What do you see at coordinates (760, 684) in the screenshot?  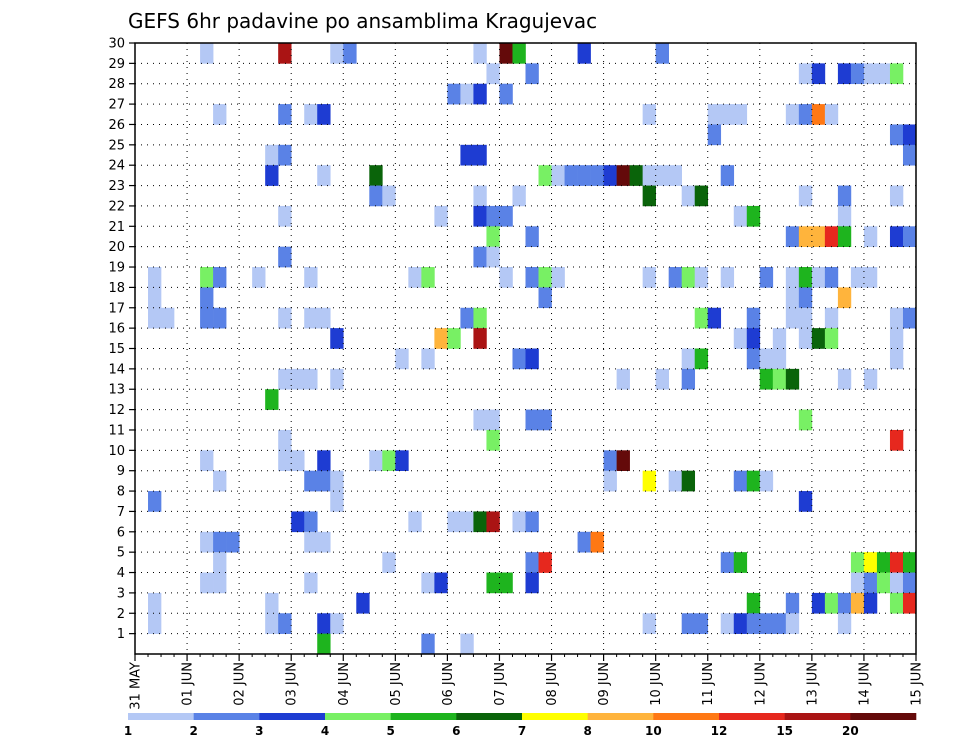 I see `x-tick-label: 12 JUN` at bounding box center [760, 684].